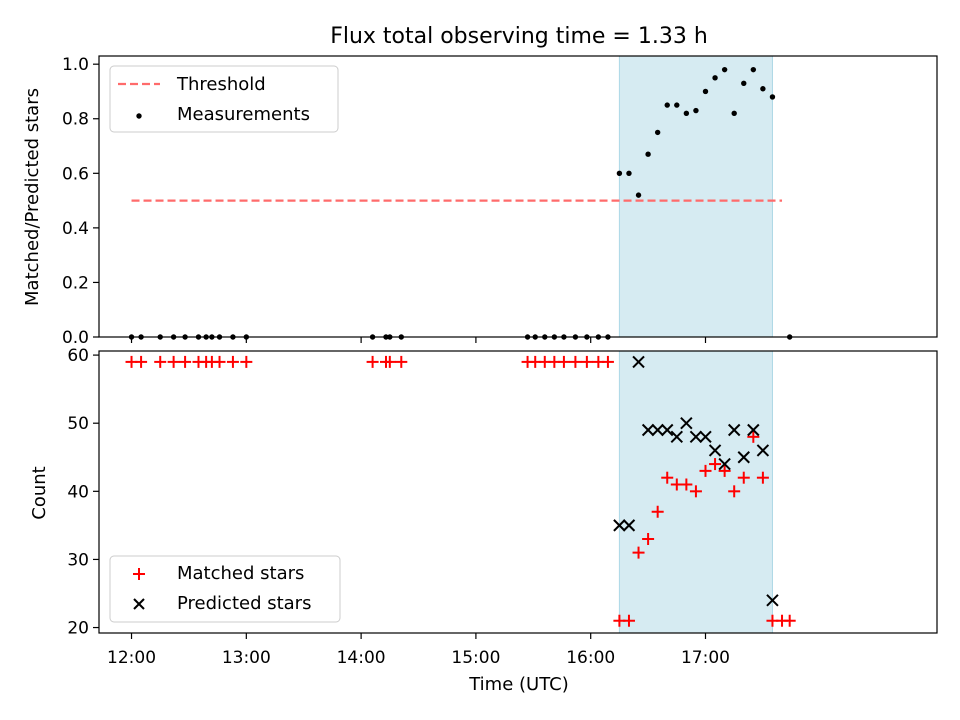  Describe the element at coordinates (139, 116) in the screenshot. I see `legend-measurements-swatch` at that location.